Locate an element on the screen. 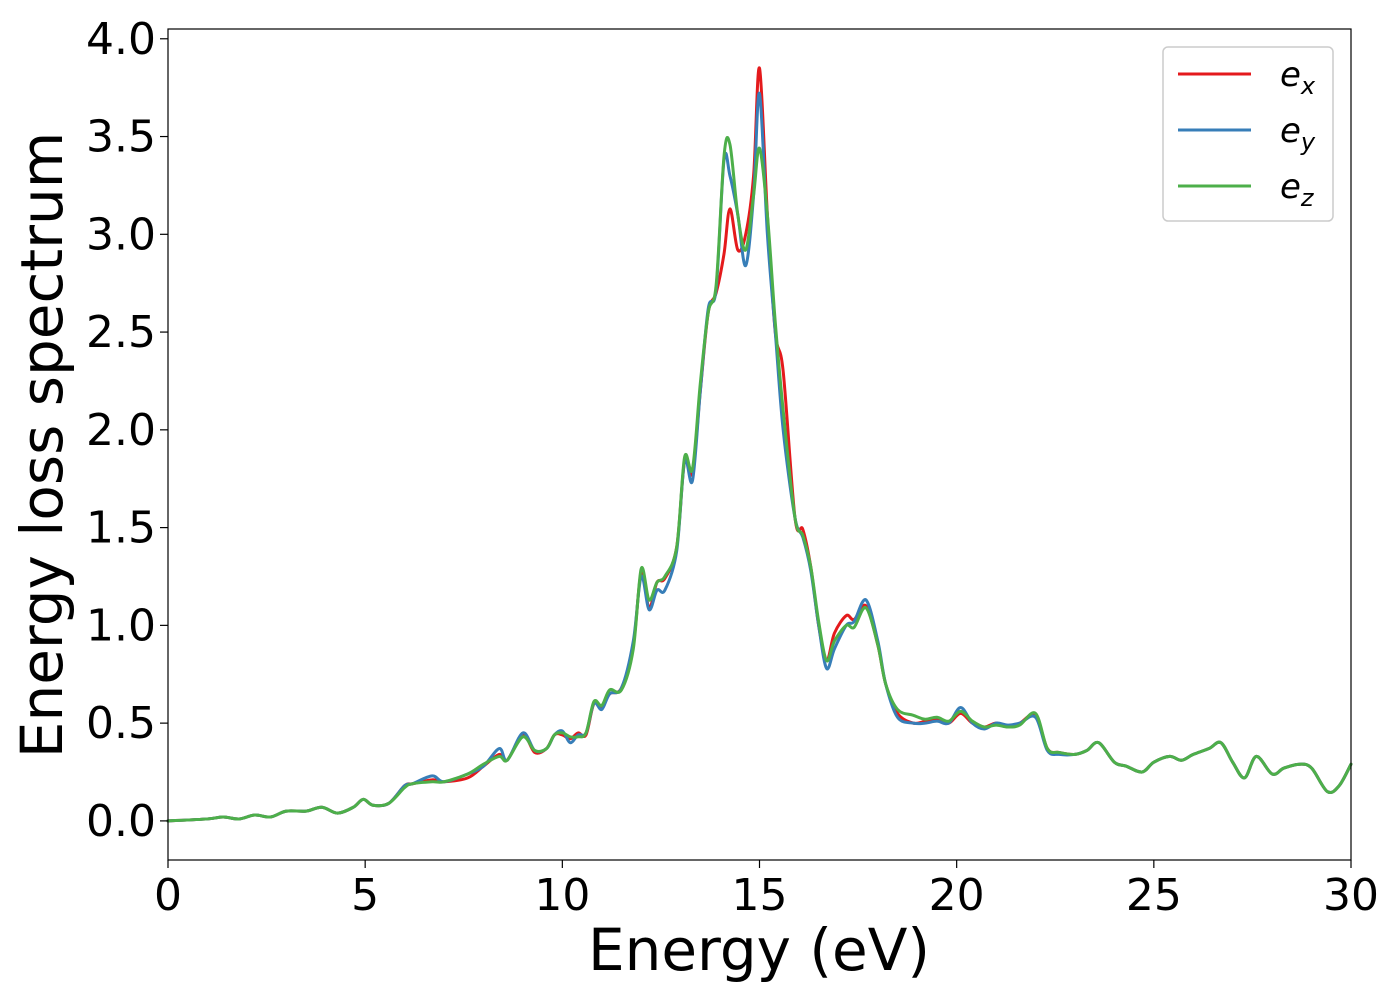 This screenshot has height=1000, width=1400. x-tick-label: 10 is located at coordinates (562, 895).